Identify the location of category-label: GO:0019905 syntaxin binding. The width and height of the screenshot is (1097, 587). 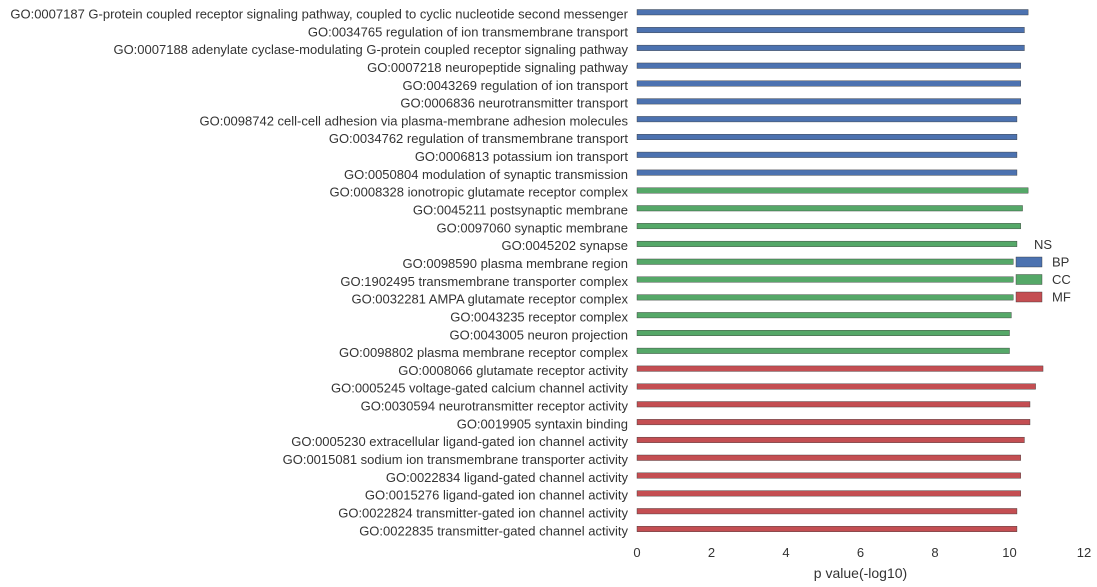
(542, 423).